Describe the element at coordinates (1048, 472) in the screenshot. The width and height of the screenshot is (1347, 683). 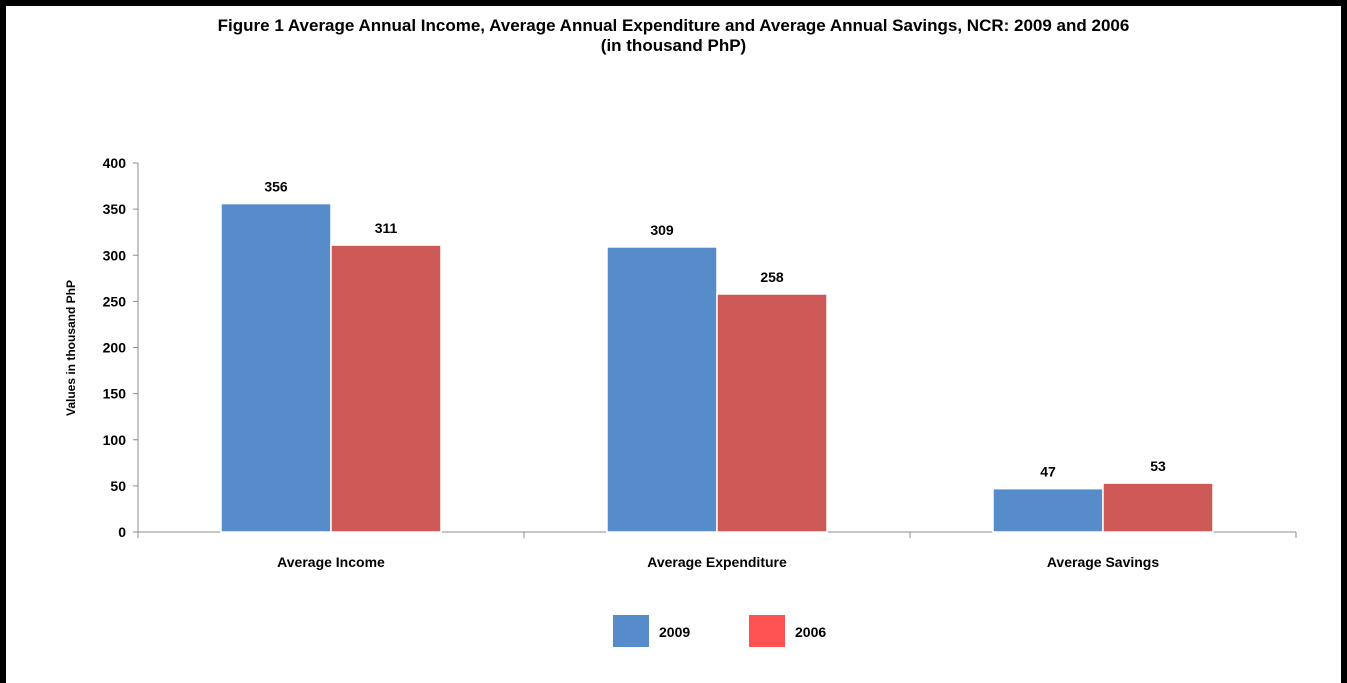
I see `data-label: 47` at that location.